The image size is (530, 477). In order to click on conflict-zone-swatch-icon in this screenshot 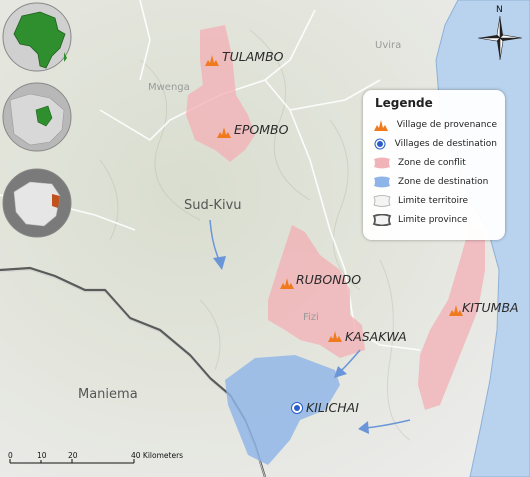, I will do `click(382, 163)`.